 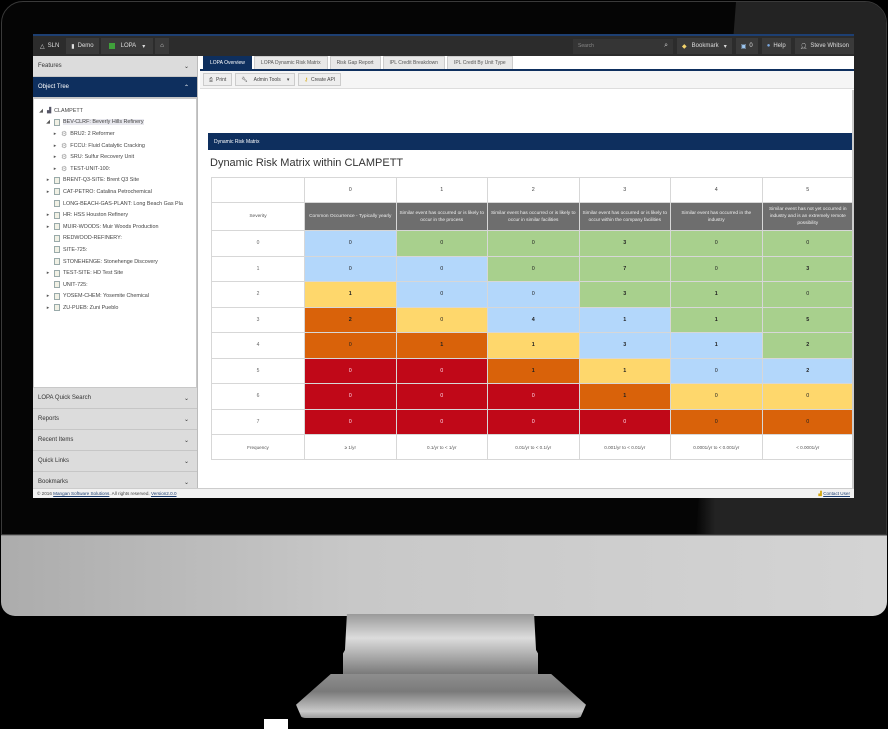 What do you see at coordinates (480, 62) in the screenshot?
I see `tab-ipl-credit-by-unit-type: IPL Credit By Unit Type` at bounding box center [480, 62].